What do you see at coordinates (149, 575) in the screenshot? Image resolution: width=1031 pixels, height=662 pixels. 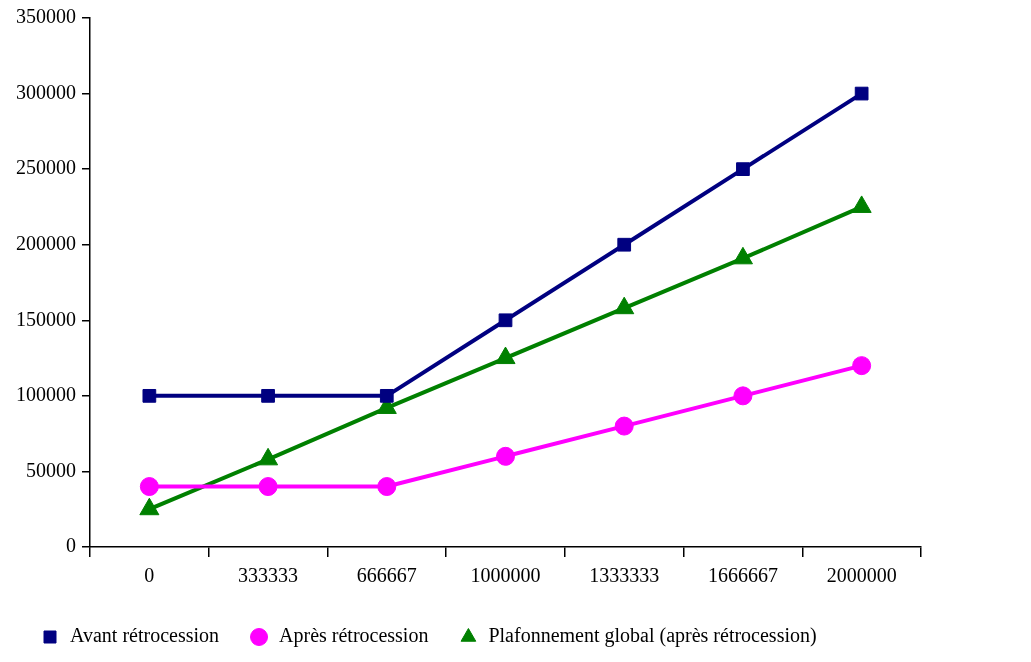 I see `x-tick-label: 0` at bounding box center [149, 575].